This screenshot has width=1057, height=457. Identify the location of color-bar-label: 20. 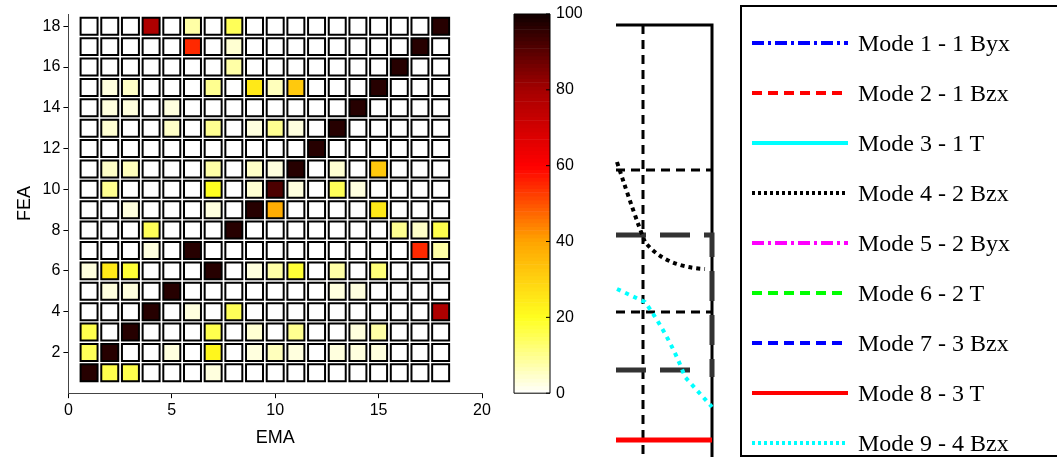
(565, 316).